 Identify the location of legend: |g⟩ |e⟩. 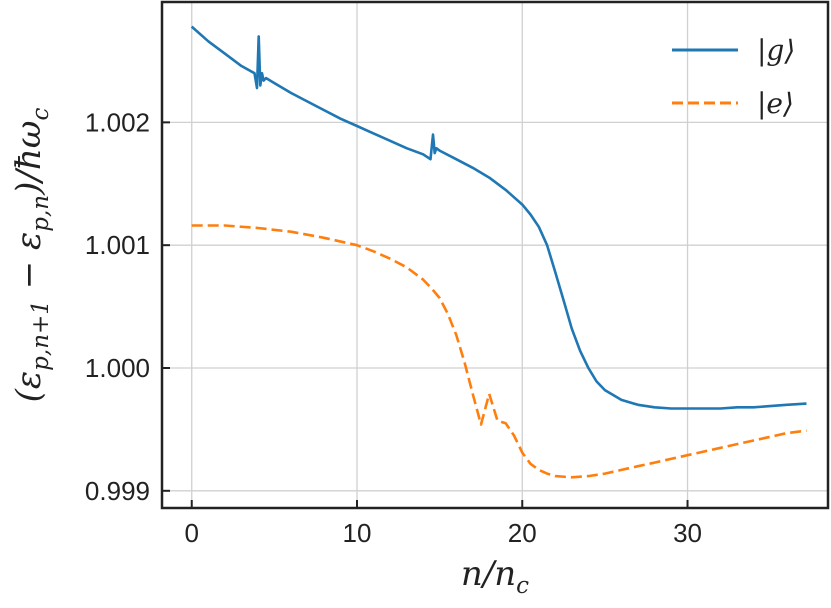
(733, 77).